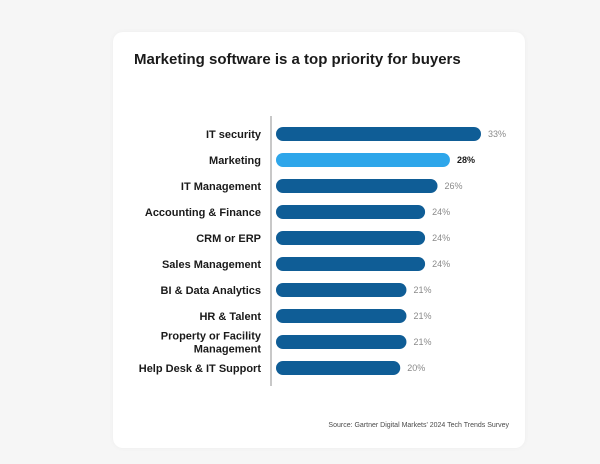  Describe the element at coordinates (228, 239) in the screenshot. I see `category-label: CRM or ERP` at that location.